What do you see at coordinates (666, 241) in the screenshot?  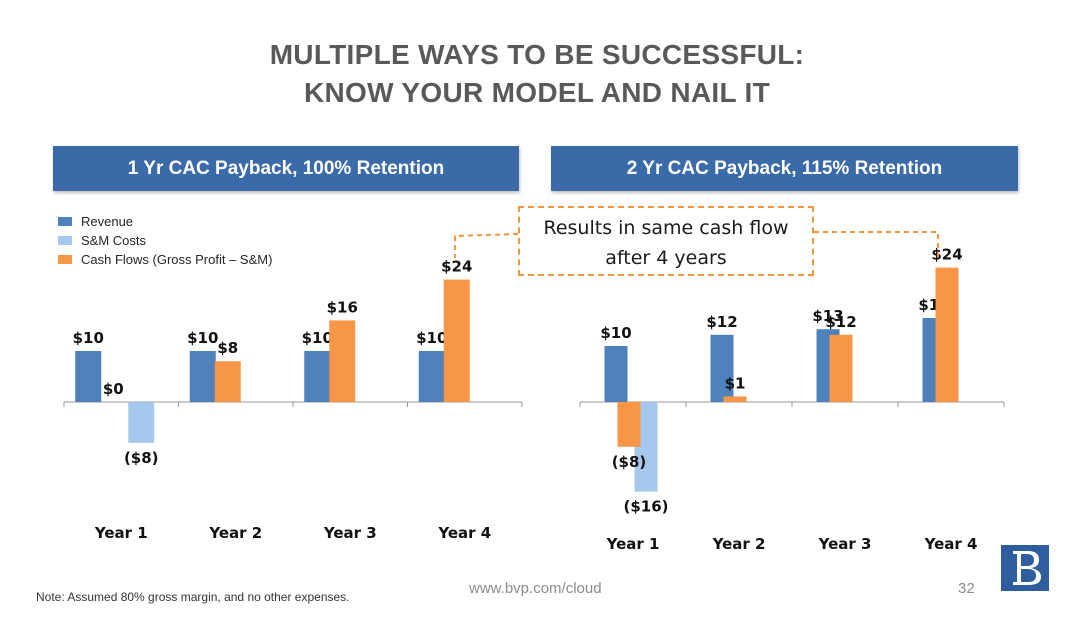 I see `callout-box: Results in same cash flow after 4 years` at bounding box center [666, 241].